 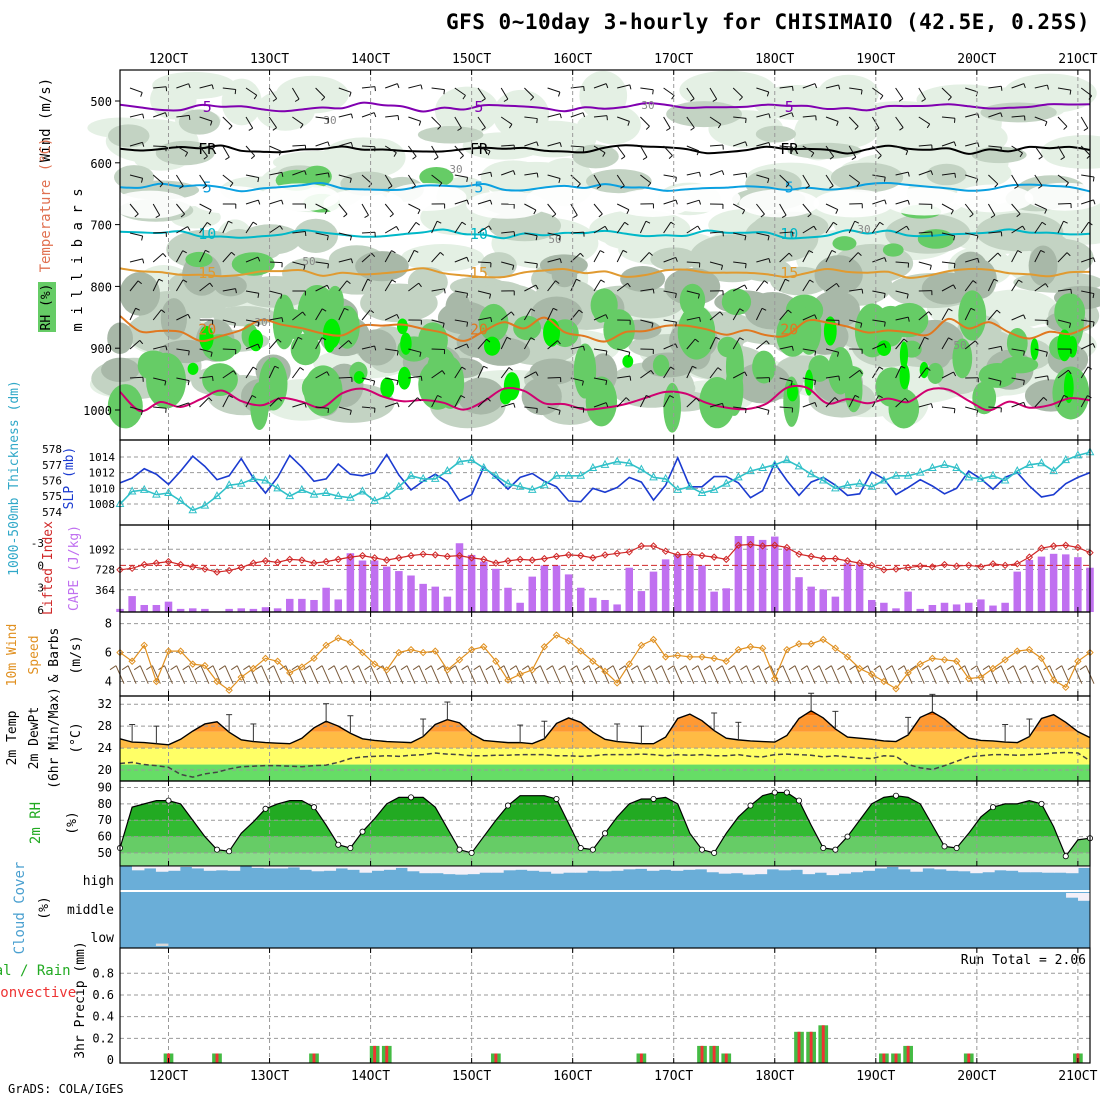 What do you see at coordinates (1077, 59) in the screenshot?
I see `date-label-top: 21OCT` at bounding box center [1077, 59].